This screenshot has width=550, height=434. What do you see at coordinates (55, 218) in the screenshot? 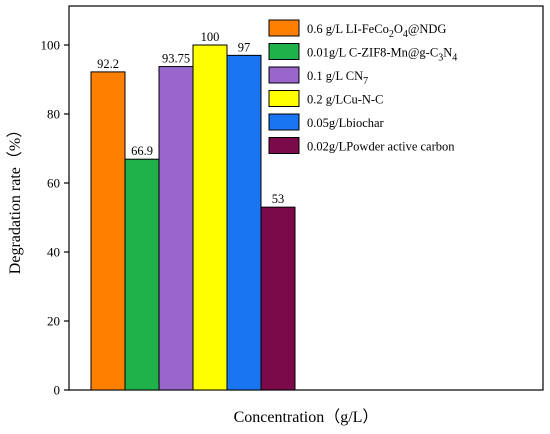
I see `y-axis: 0 20 40 60 80 100` at bounding box center [55, 218].